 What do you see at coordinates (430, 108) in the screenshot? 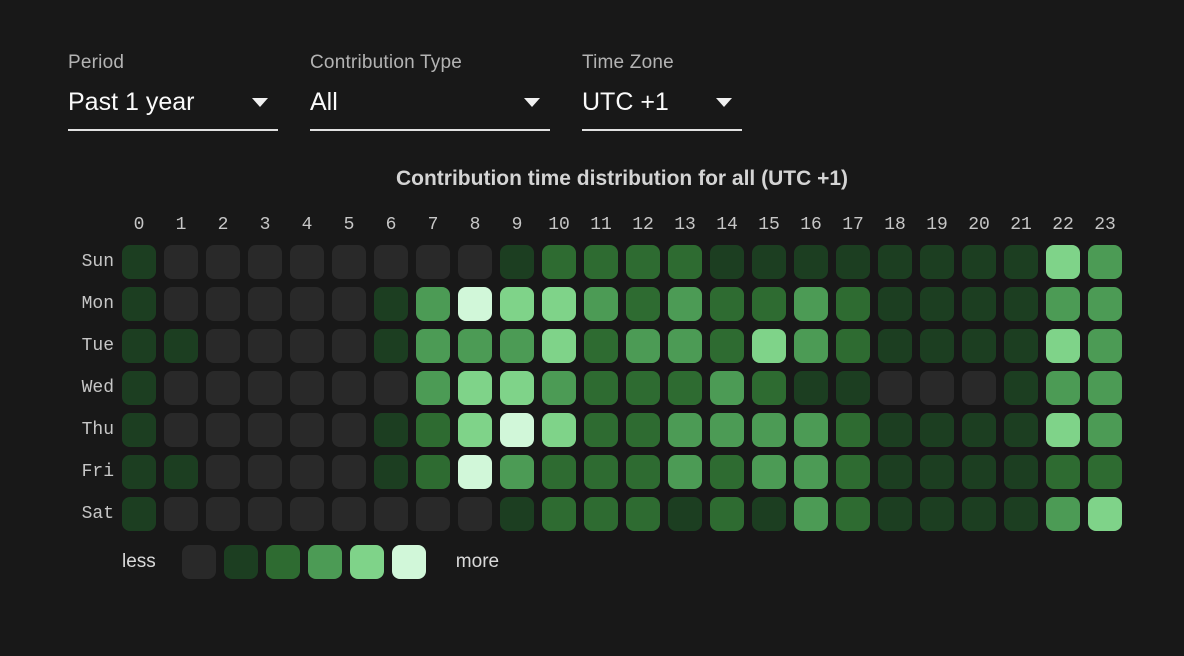
I see `contribution-type-dropdown: All` at bounding box center [430, 108].